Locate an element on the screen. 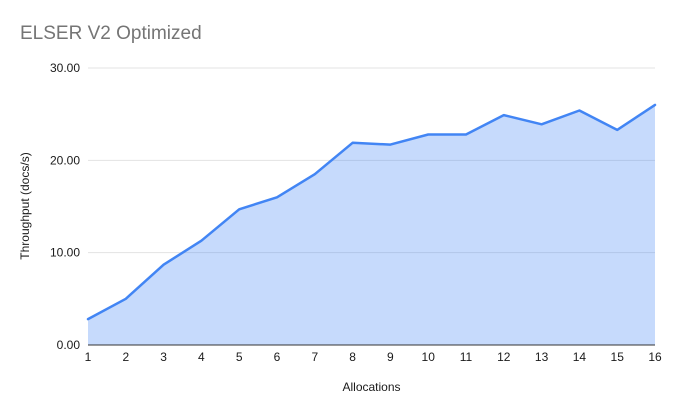 This screenshot has height=419, width=677. x-axis-title: Allocations is located at coordinates (371, 387).